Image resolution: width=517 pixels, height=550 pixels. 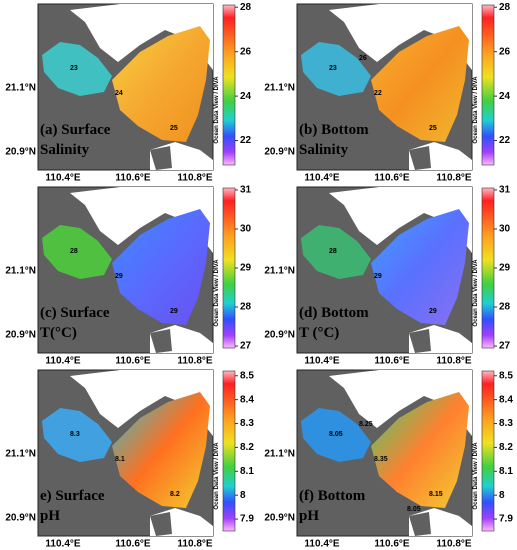 What do you see at coordinates (505, 51) in the screenshot?
I see `colorbar-tick-label: 26` at bounding box center [505, 51].